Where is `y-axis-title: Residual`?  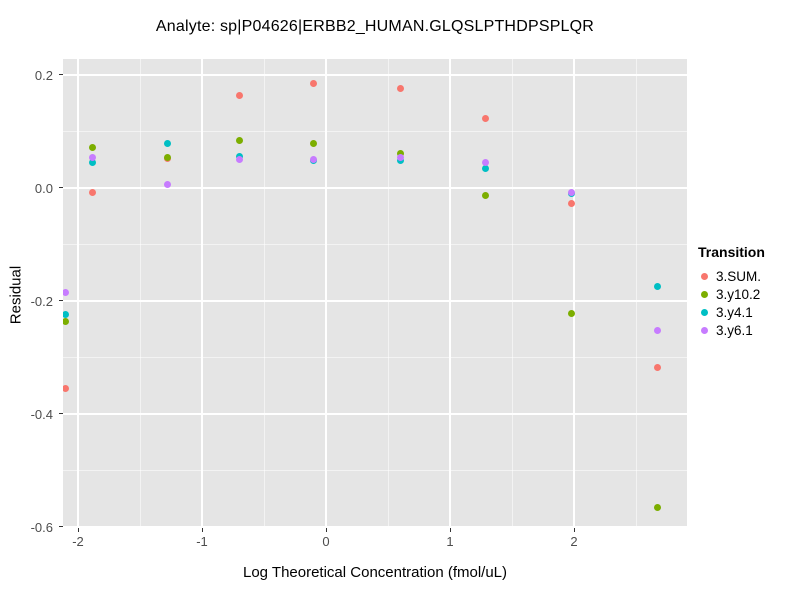 y-axis-title: Residual is located at coordinates (16, 295).